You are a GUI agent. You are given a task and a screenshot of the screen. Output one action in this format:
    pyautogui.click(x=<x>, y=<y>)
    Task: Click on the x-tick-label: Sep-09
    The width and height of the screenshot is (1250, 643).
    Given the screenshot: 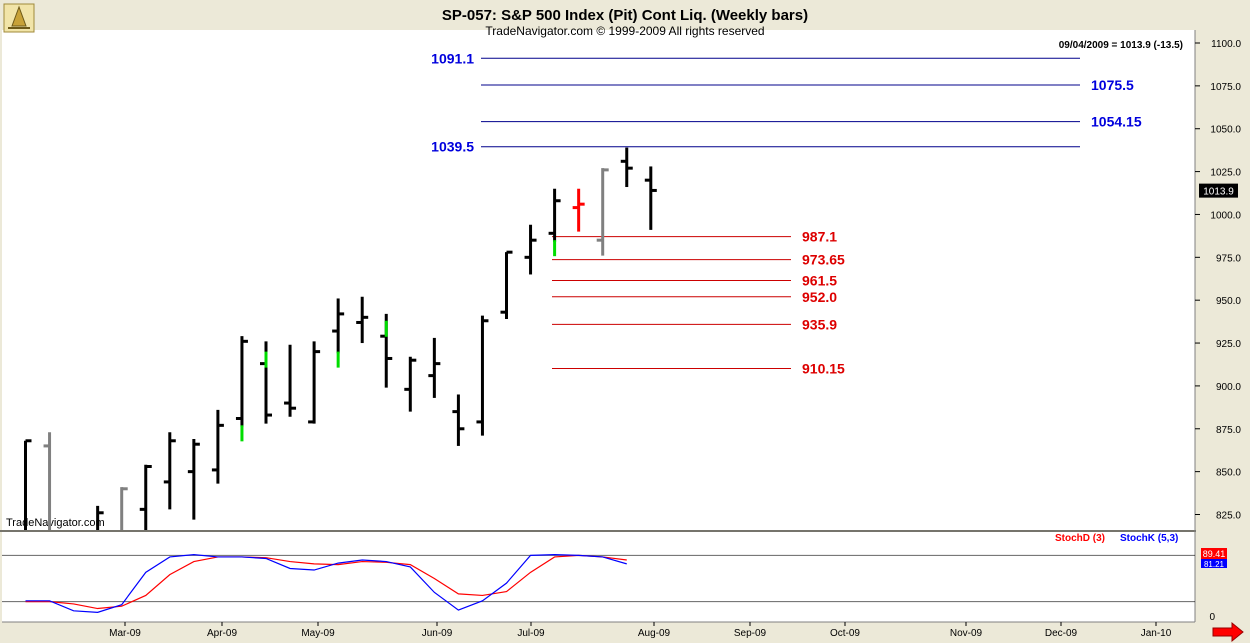 What is the action you would take?
    pyautogui.click(x=750, y=633)
    